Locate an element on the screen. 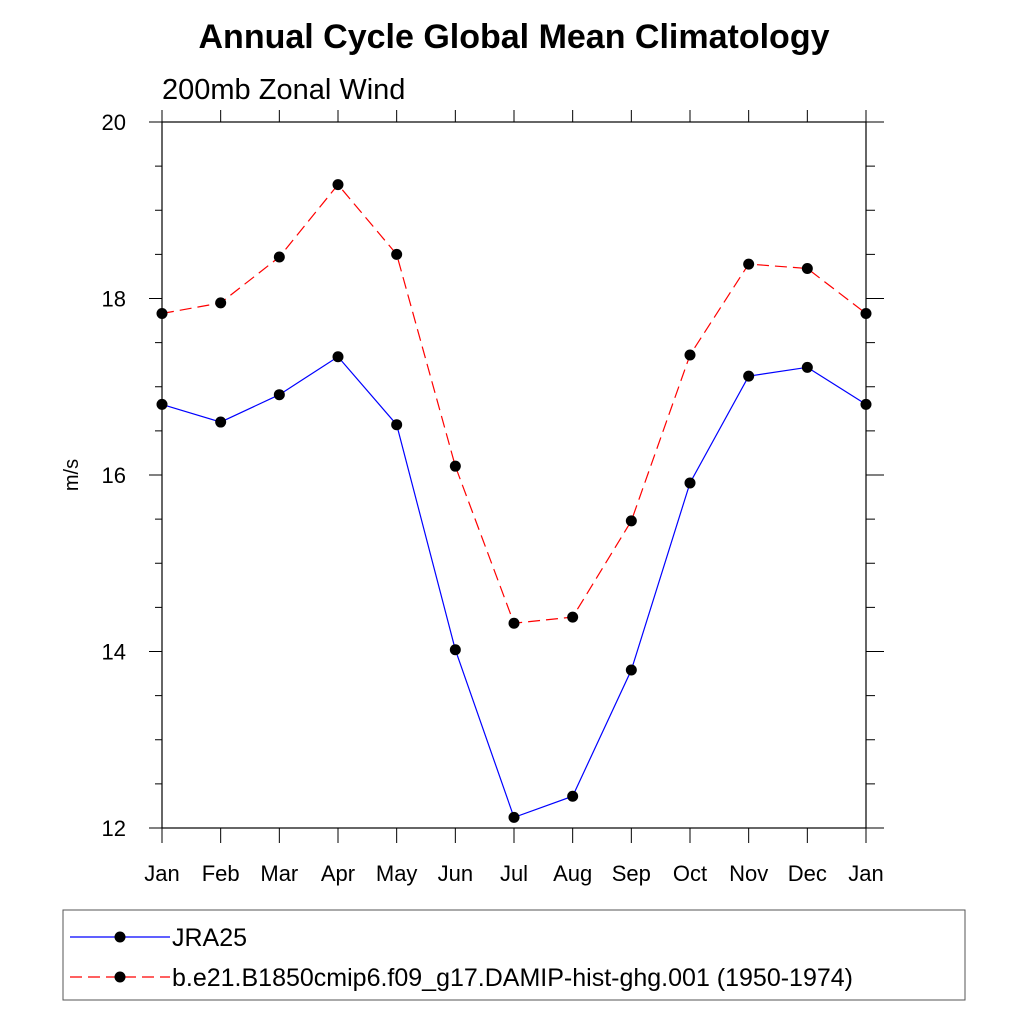  x-tick-label: May is located at coordinates (397, 873).